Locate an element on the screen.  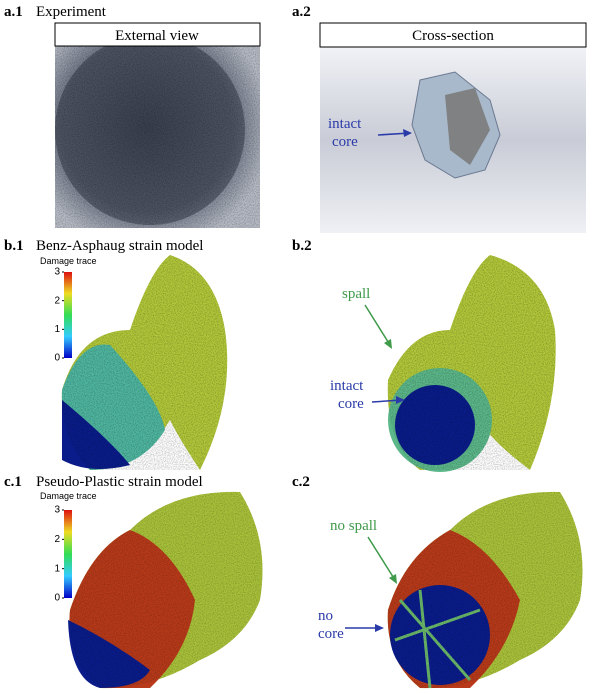
panel-label: b.2 is located at coordinates (302, 246).